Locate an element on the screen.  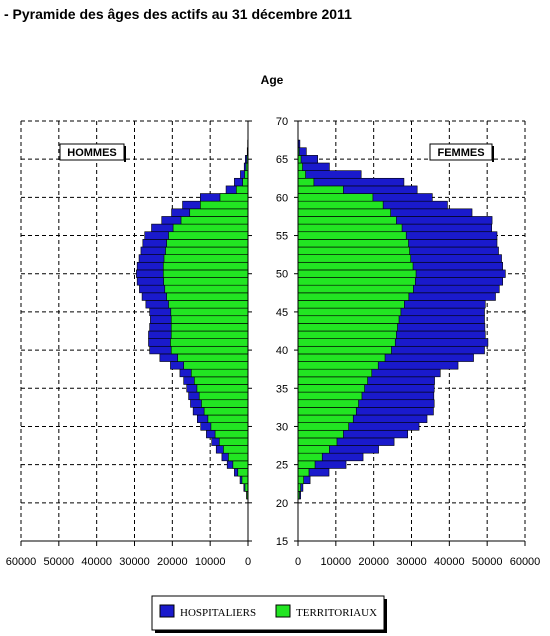
legend-box-shadow-bottom is located at coordinates (271, 631).